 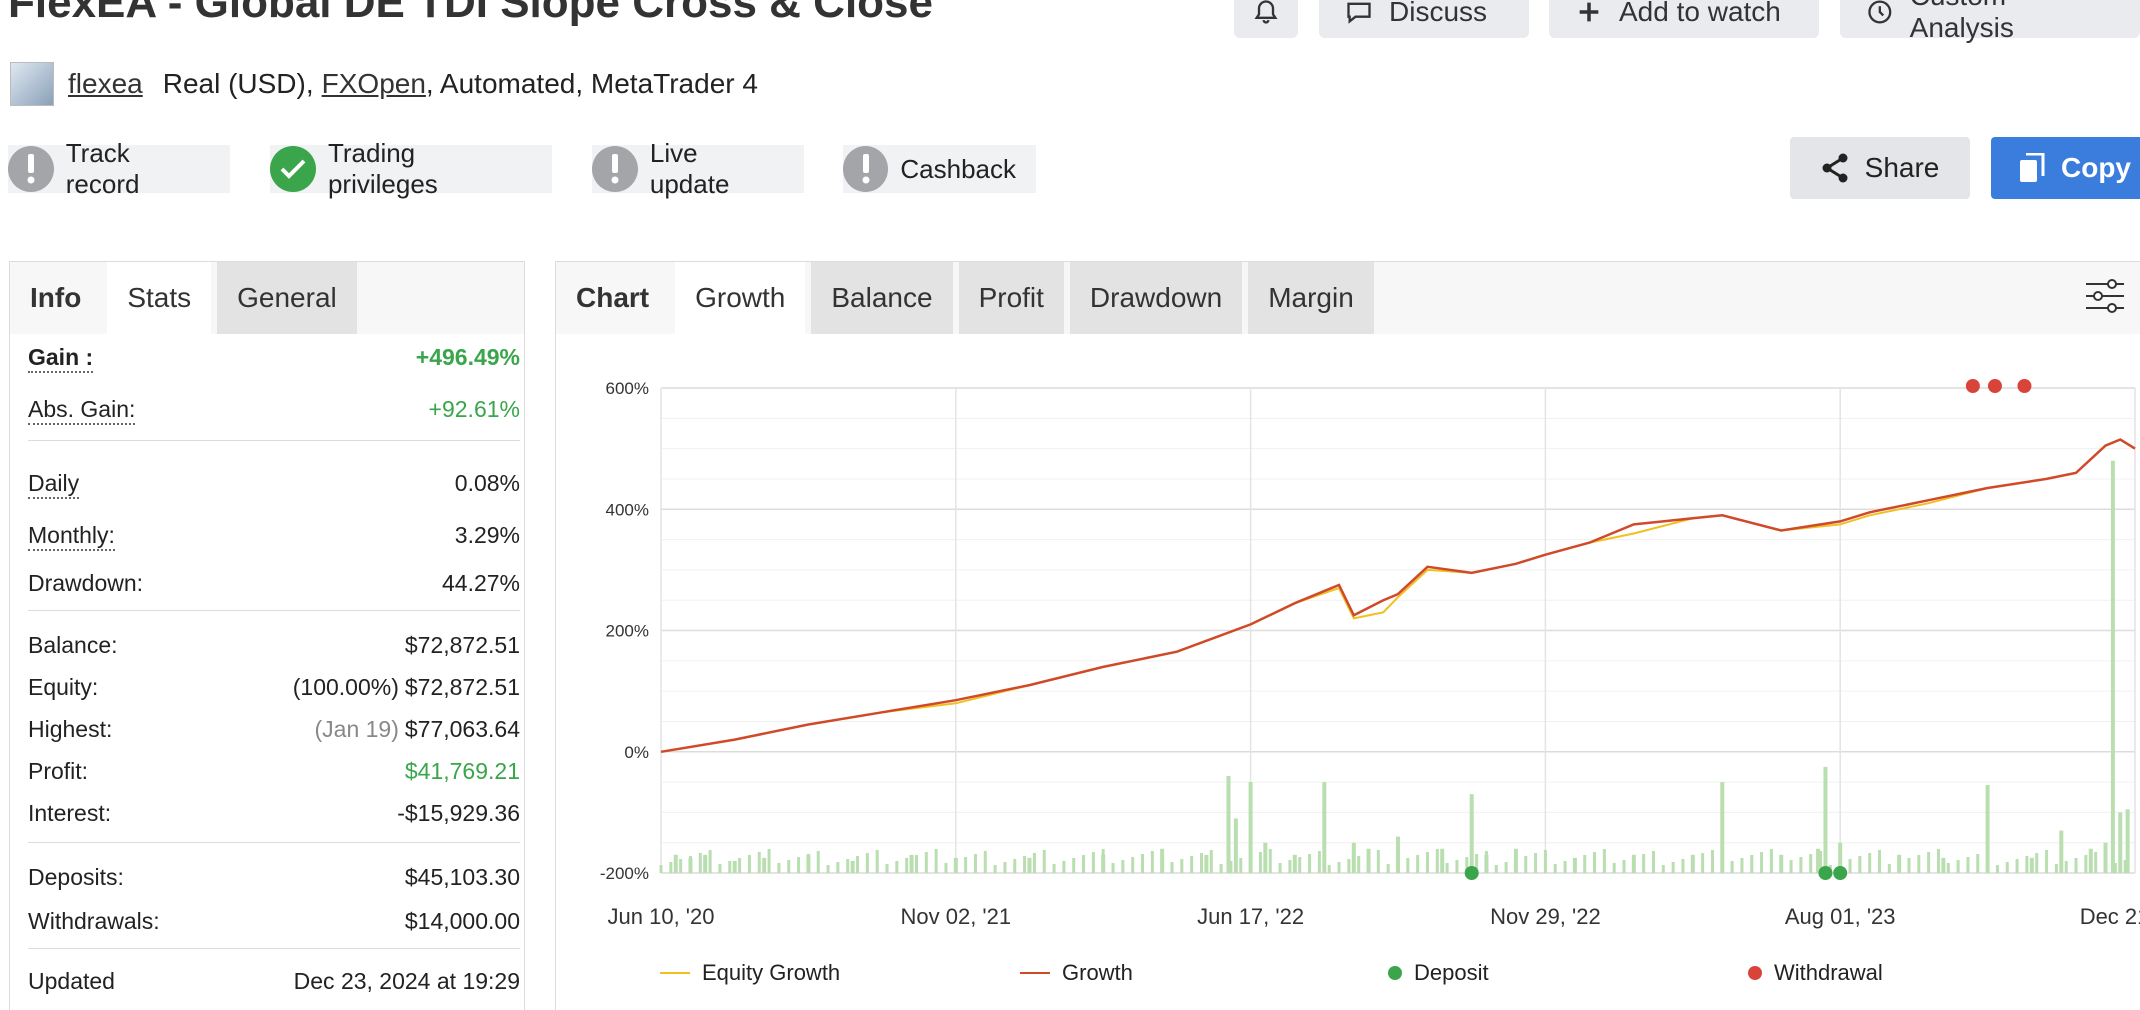 I want to click on warning-icon, so click(x=866, y=169).